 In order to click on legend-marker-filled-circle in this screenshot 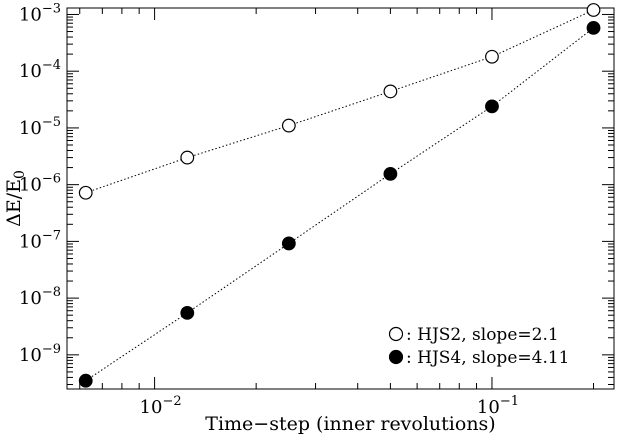, I will do `click(396, 357)`.